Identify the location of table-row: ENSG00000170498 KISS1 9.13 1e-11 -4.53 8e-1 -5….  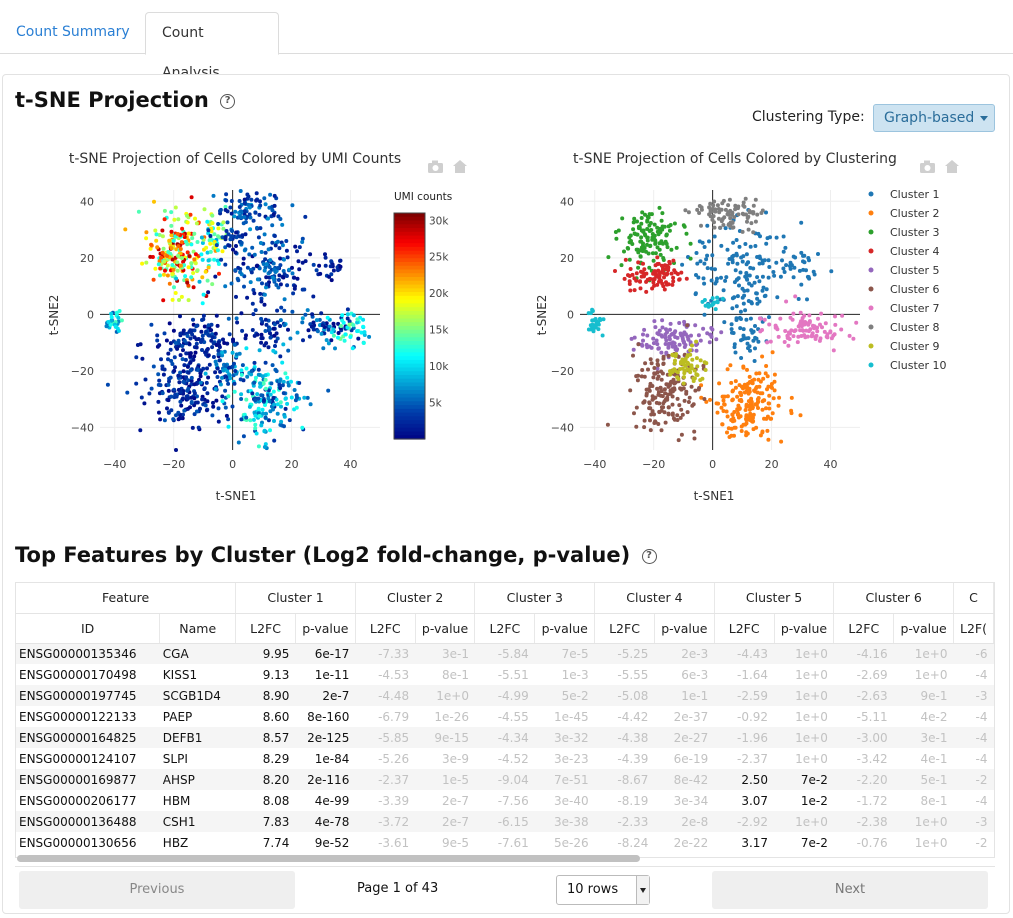
(505, 674).